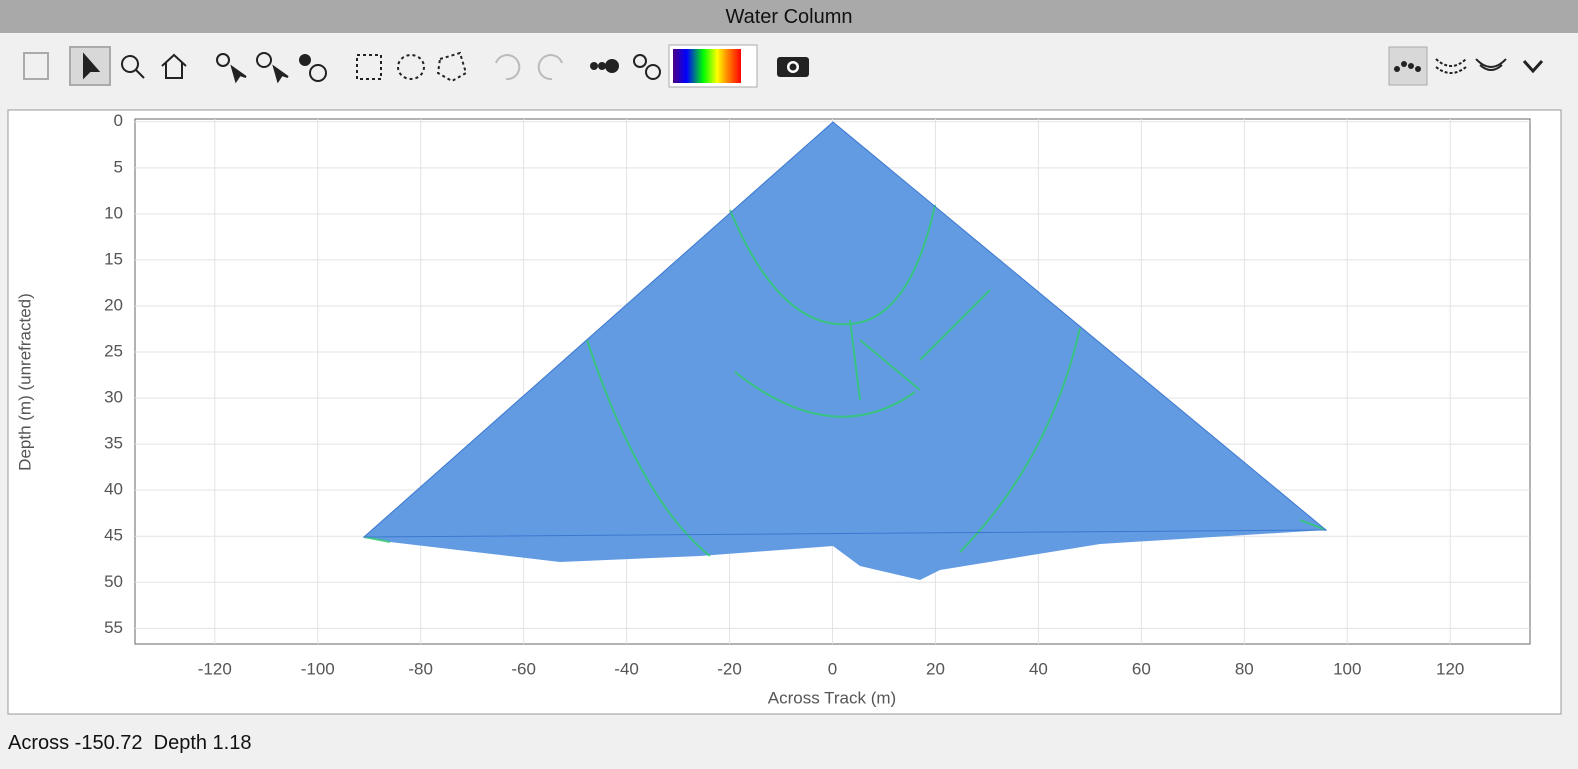  Describe the element at coordinates (1244, 668) in the screenshot. I see `x-tick-label: 80` at that location.